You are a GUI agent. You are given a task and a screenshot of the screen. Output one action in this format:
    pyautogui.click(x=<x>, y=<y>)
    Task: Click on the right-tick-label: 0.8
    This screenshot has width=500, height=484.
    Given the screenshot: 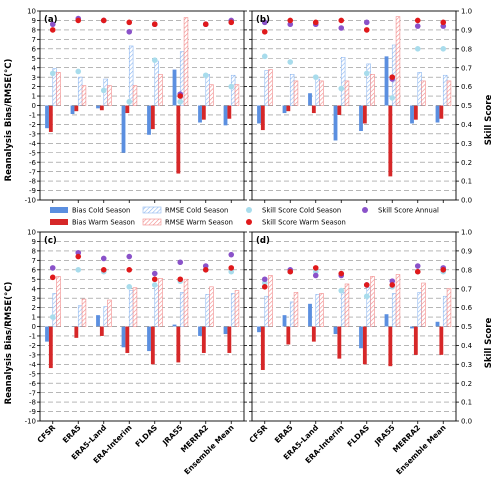 What is the action you would take?
    pyautogui.click(x=466, y=49)
    